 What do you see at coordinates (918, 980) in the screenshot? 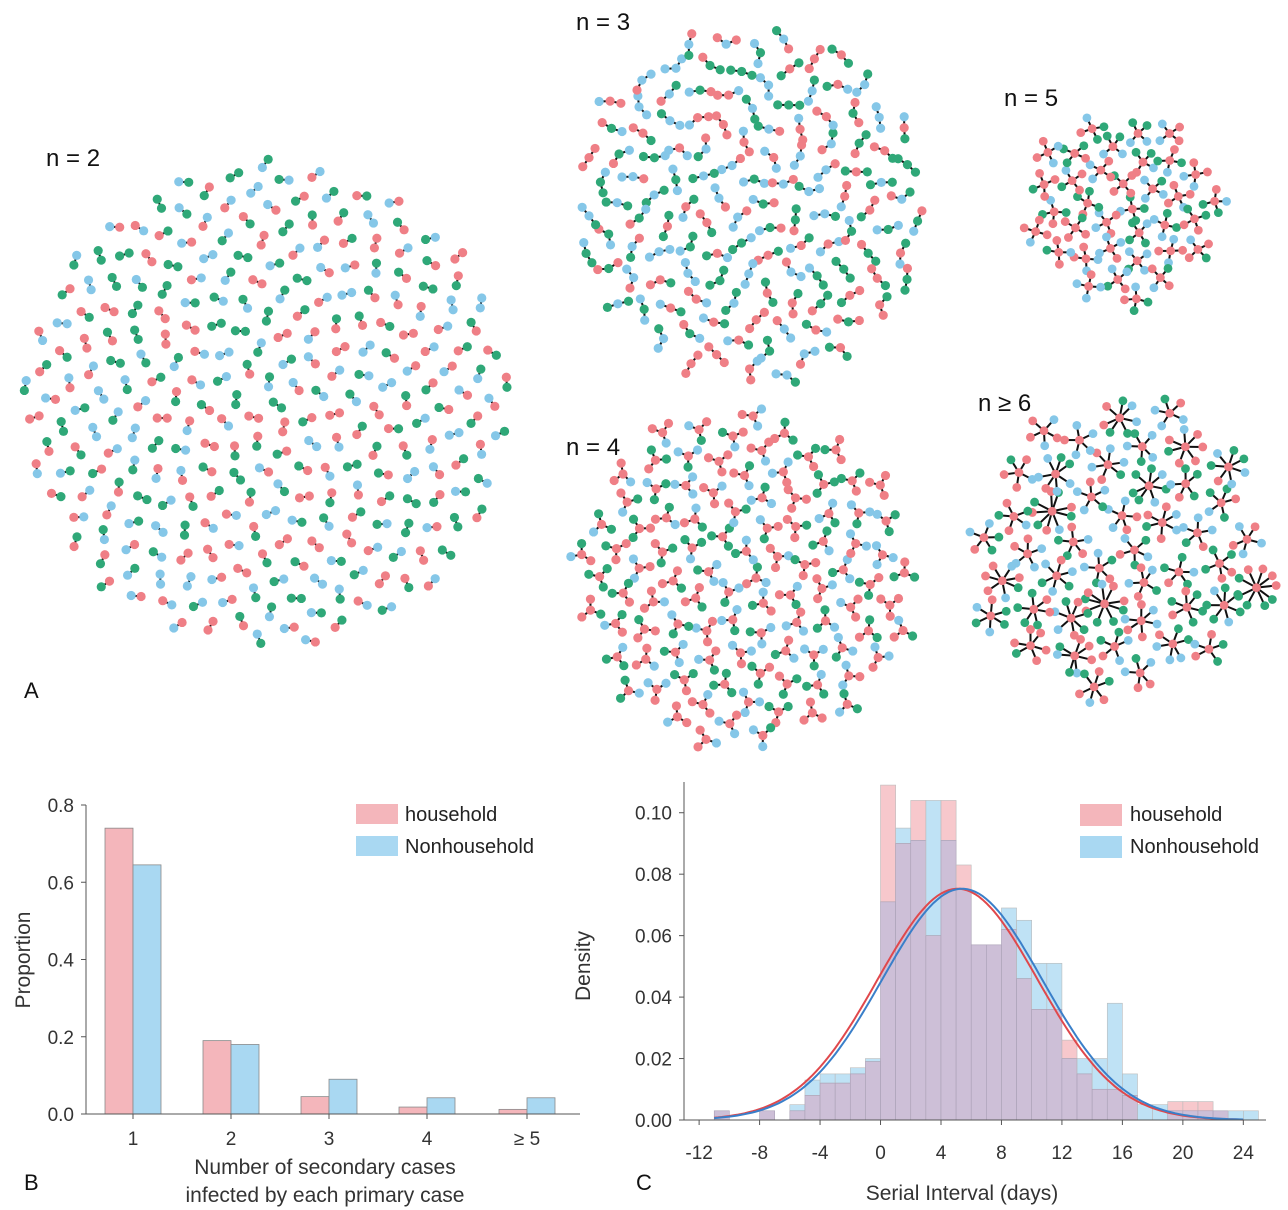
I see `hist-bar-overlap` at bounding box center [918, 980].